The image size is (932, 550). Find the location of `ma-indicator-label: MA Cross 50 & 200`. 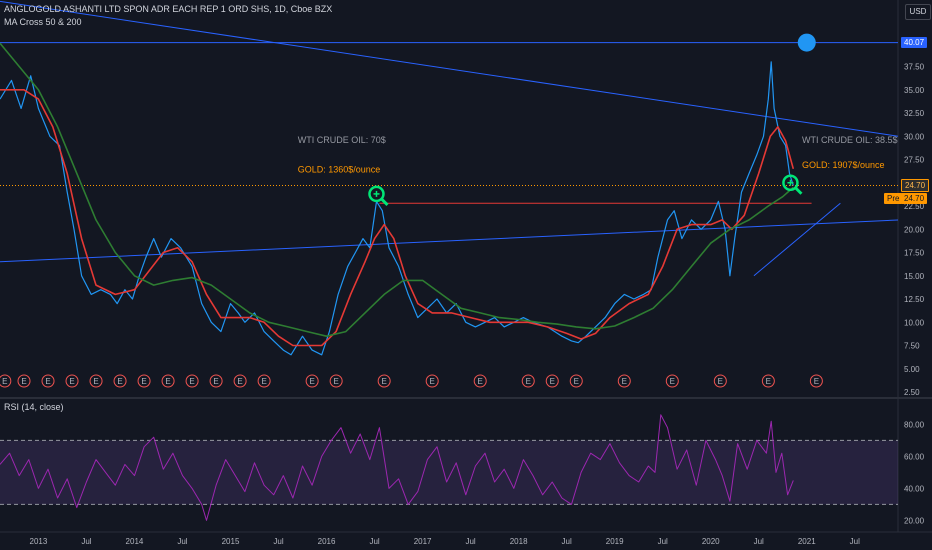

ma-indicator-label: MA Cross 50 & 200 is located at coordinates (43, 22).